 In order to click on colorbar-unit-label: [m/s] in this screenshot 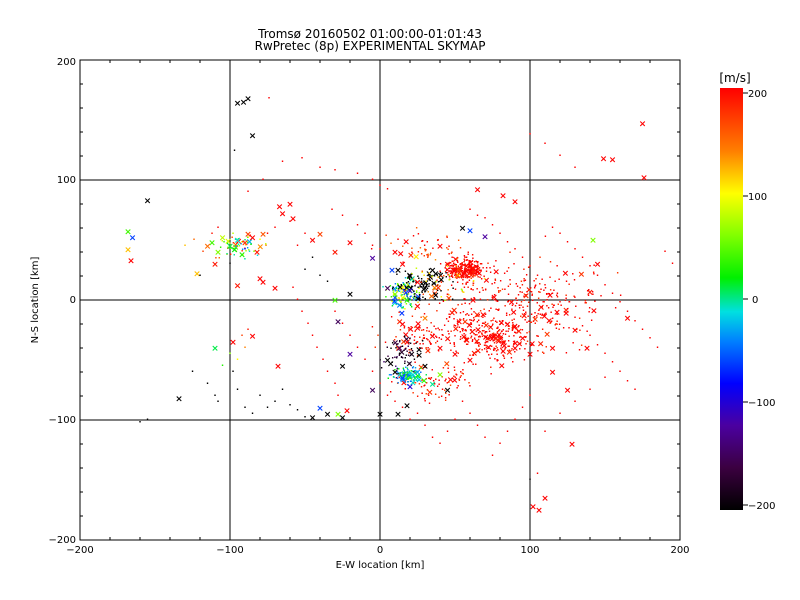, I will do `click(734, 78)`.